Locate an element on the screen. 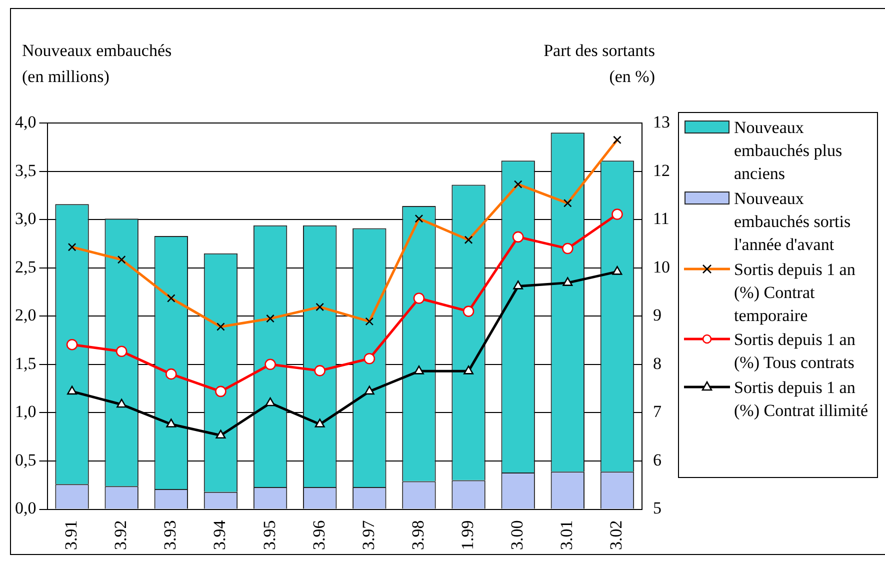 The height and width of the screenshot is (567, 885). x-tick-label: 1.99 is located at coordinates (467, 535).